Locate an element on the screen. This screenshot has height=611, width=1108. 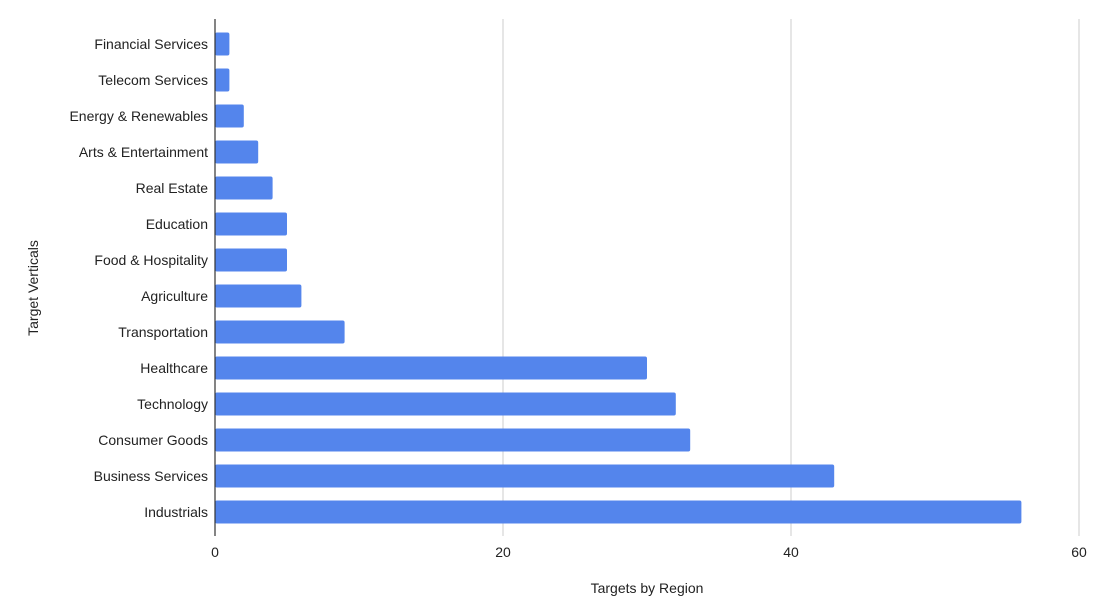
x-axis-title: Targets by Region is located at coordinates (647, 588).